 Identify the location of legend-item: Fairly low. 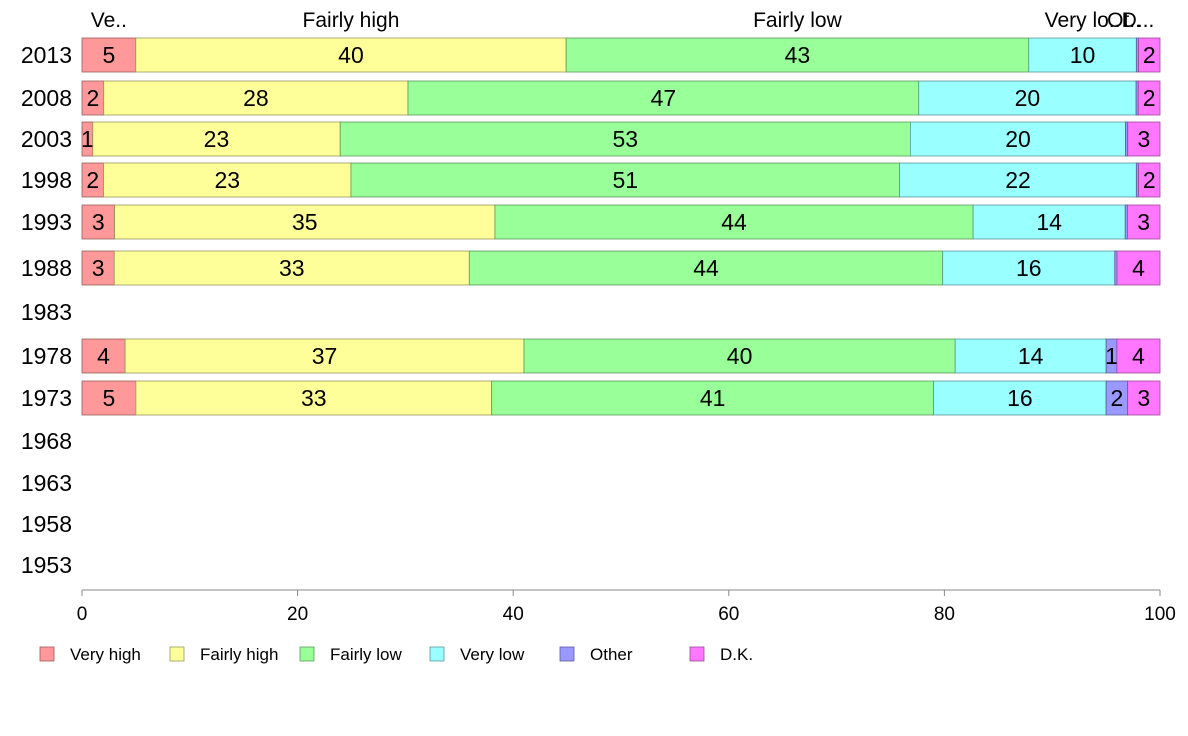
(351, 654).